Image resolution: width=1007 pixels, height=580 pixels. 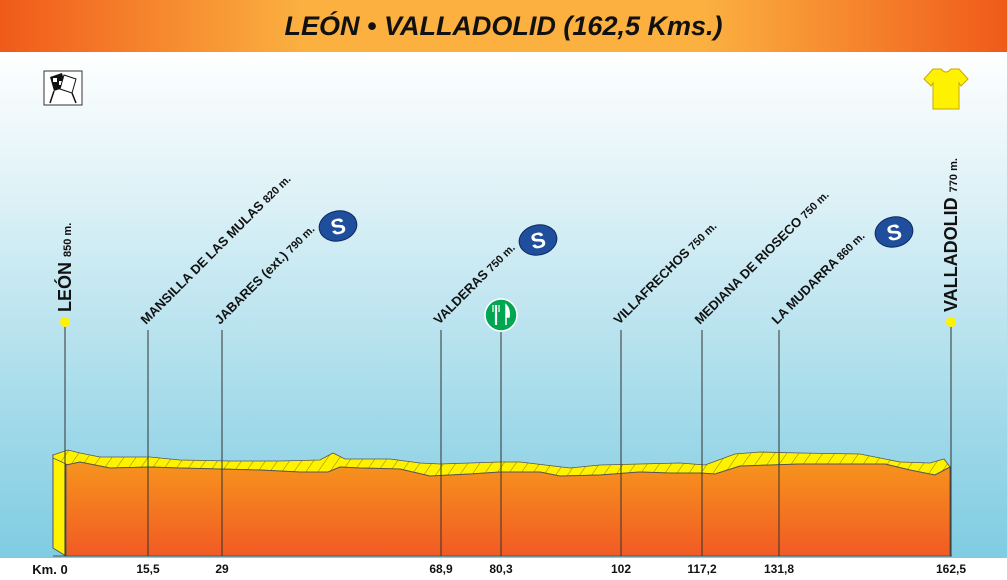 What do you see at coordinates (851, 246) in the screenshot?
I see `waypoint-altitude: 860 m.` at bounding box center [851, 246].